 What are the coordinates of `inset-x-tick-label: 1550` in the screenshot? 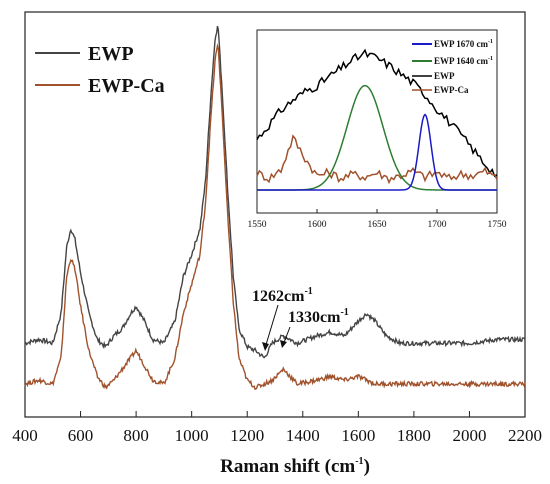 It's located at (257, 225).